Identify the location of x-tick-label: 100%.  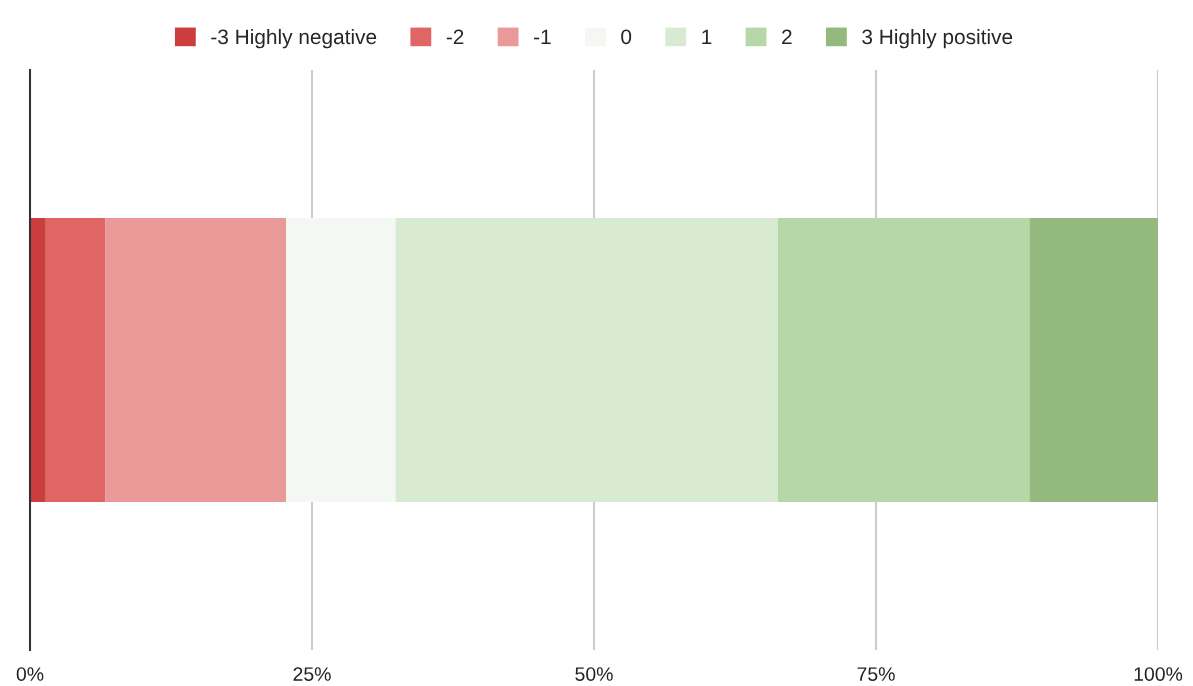
(1158, 674).